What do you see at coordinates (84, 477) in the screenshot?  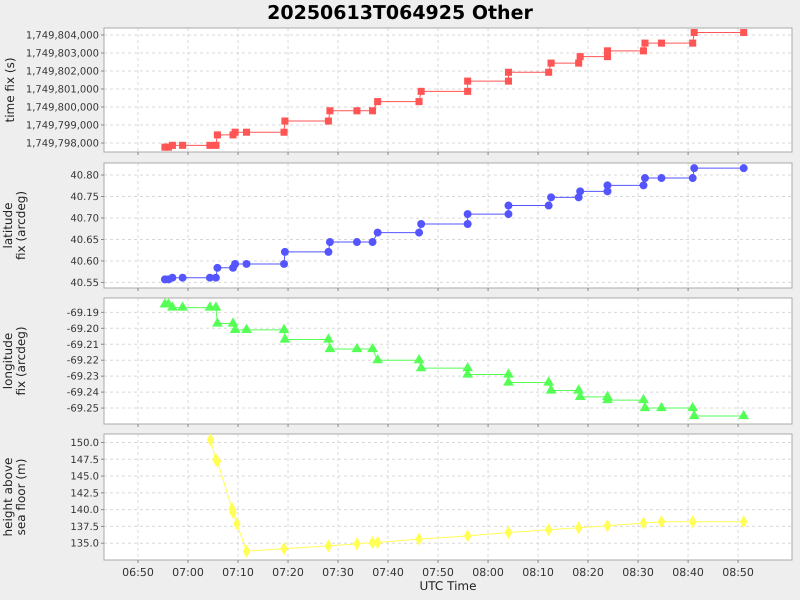 I see `y-tick-label: 145.0` at bounding box center [84, 477].